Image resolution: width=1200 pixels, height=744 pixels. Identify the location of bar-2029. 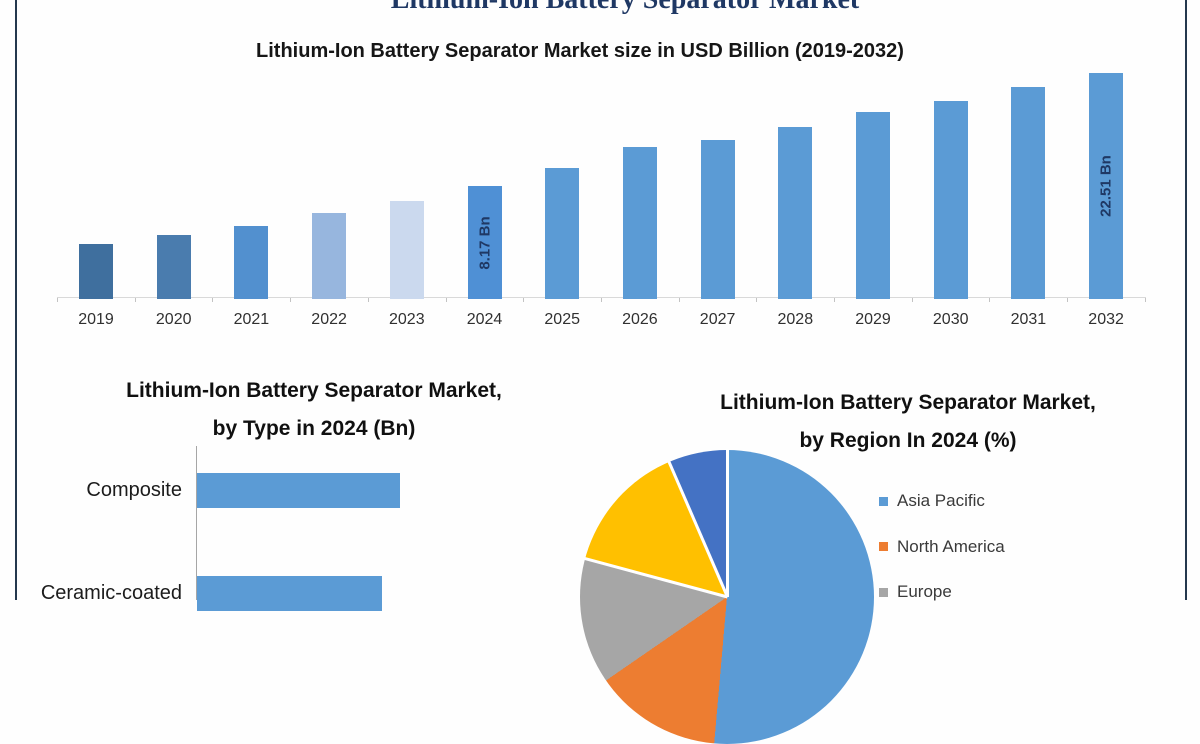
(873, 205).